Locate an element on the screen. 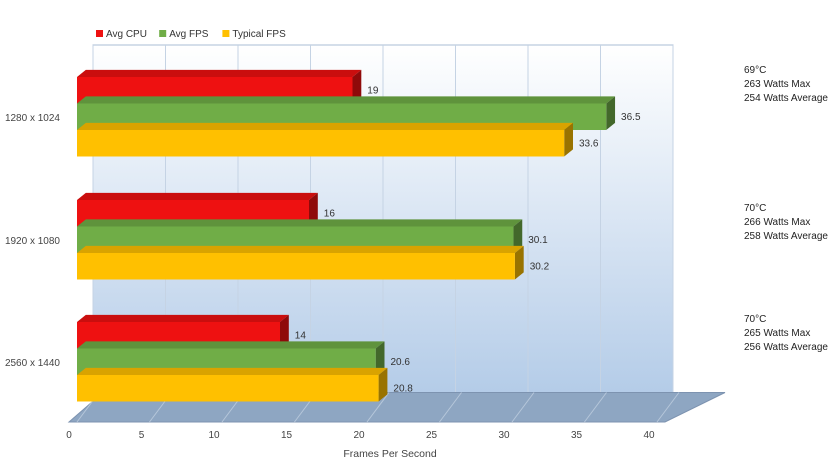 The height and width of the screenshot is (462, 830). annotation-line: 69°C is located at coordinates (755, 70).